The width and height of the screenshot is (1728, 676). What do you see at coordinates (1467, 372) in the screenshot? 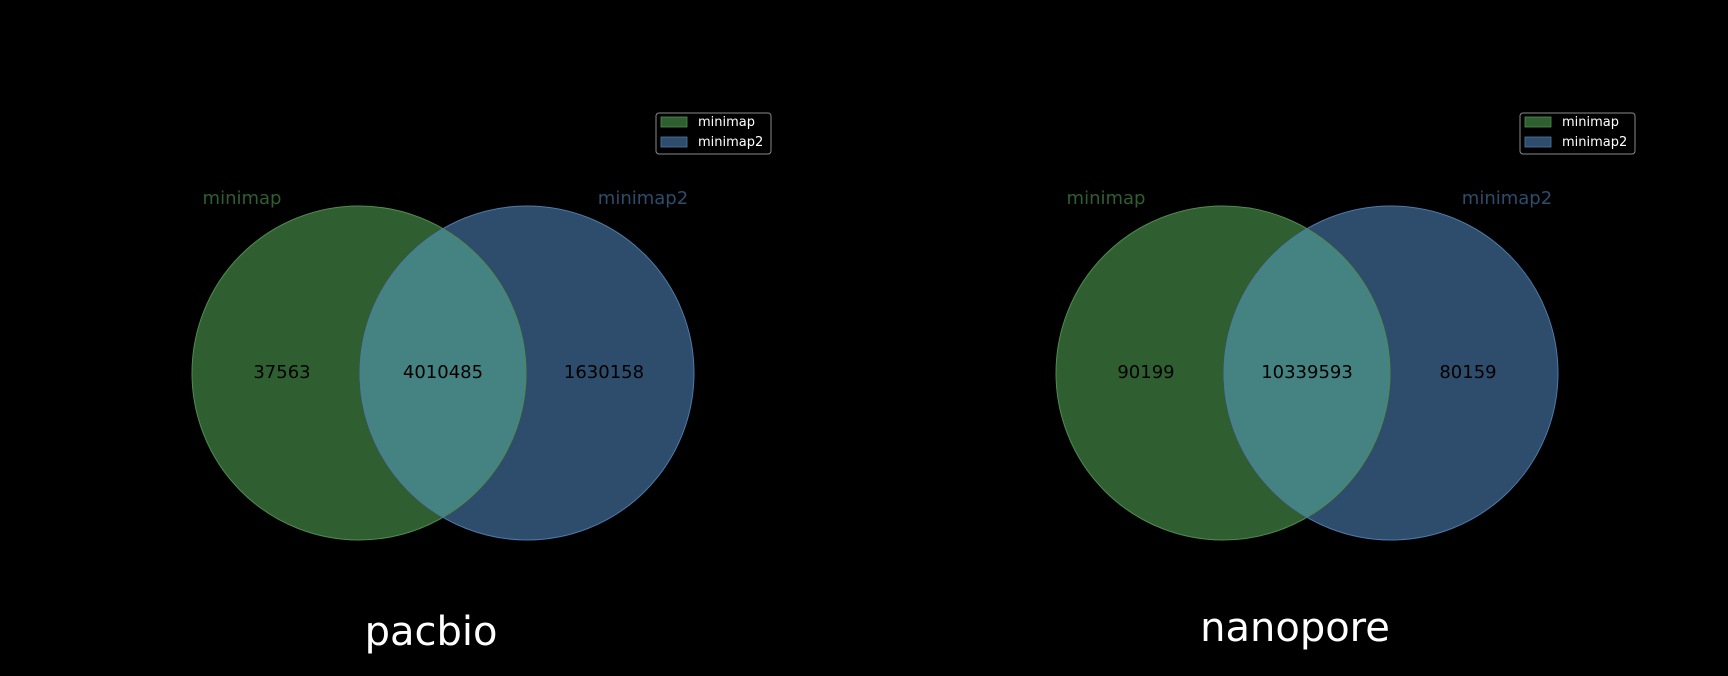
I see `count-minimap2-only: 80159` at bounding box center [1467, 372].